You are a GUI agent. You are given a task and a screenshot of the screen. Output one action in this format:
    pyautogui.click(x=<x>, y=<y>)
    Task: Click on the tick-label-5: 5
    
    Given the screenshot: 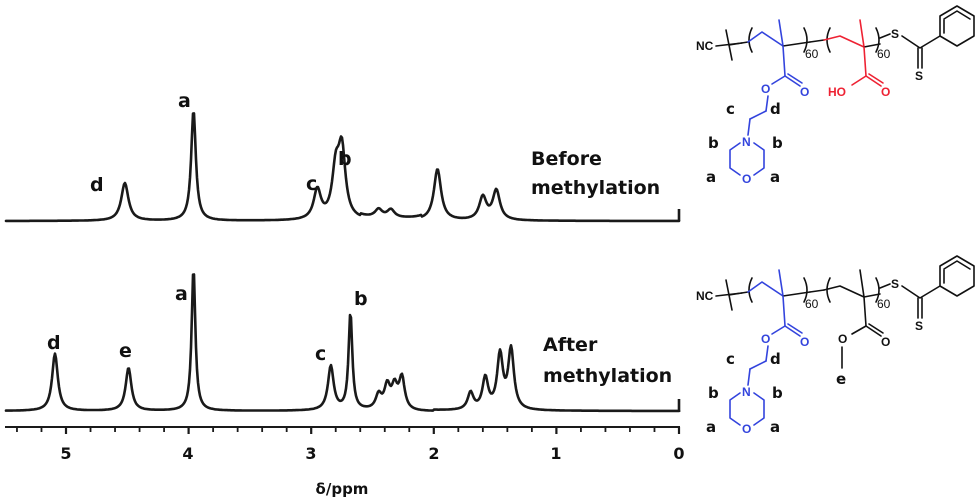 What is the action you would take?
    pyautogui.click(x=65, y=453)
    